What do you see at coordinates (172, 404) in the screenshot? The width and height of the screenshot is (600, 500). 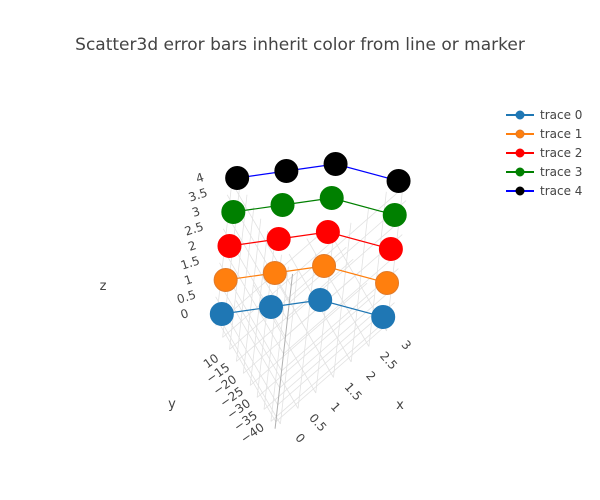 I see `y-axis-title: y` at bounding box center [172, 404].